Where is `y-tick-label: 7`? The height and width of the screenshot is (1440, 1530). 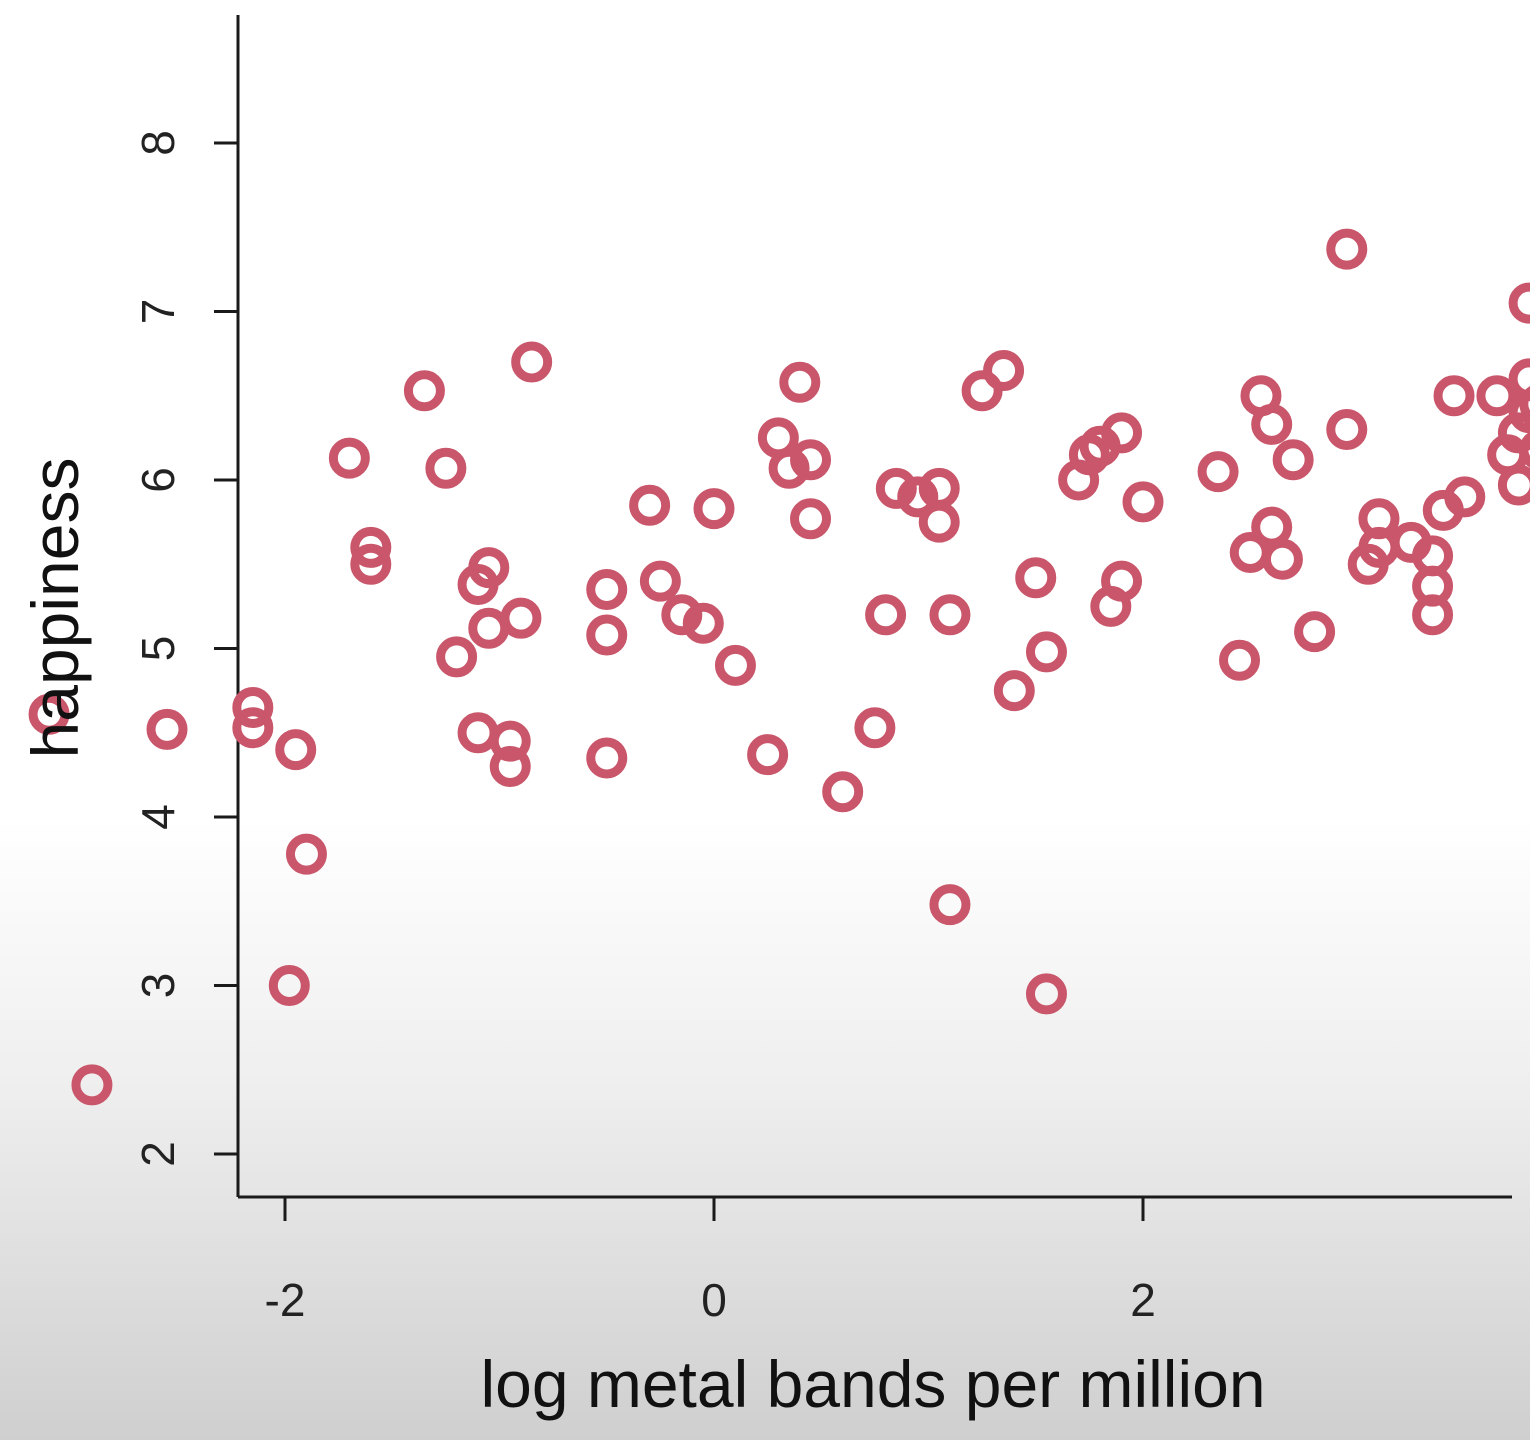 y-tick-label: 7 is located at coordinates (158, 312).